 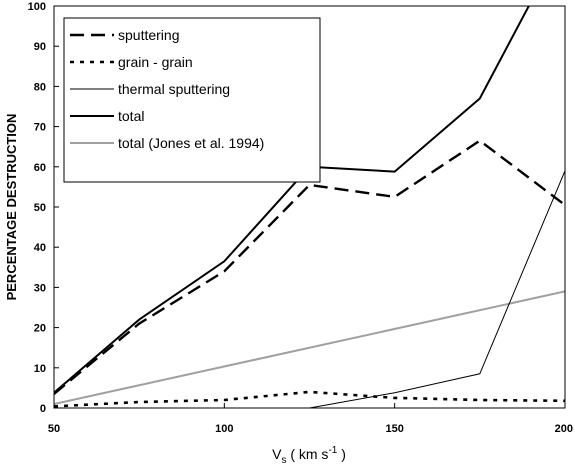 I want to click on x-axis-title-superscript: -1, so click(x=332, y=450).